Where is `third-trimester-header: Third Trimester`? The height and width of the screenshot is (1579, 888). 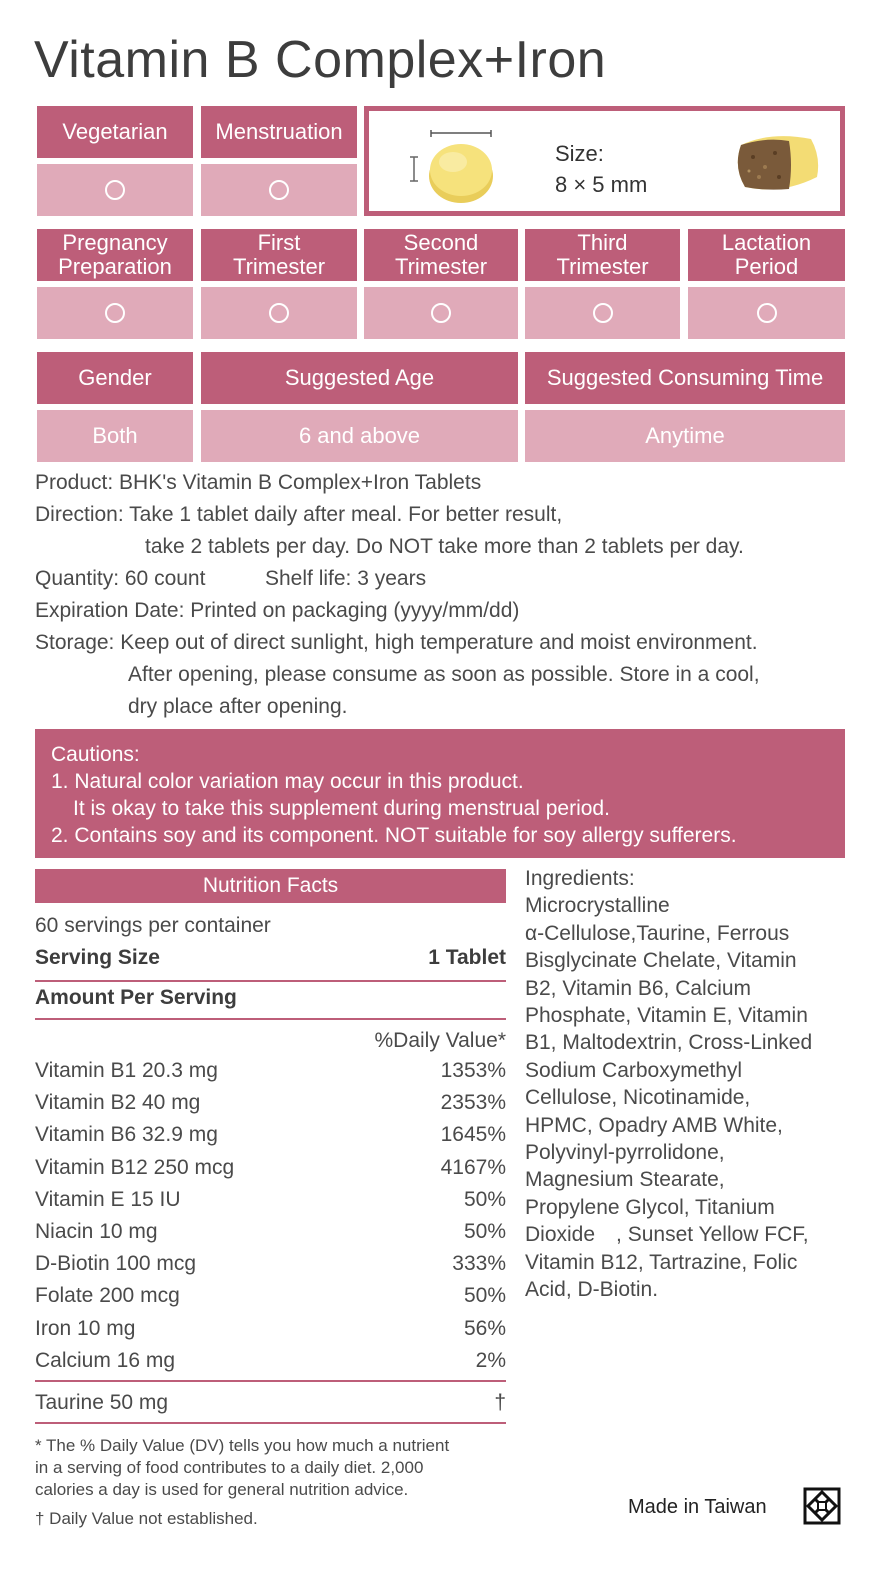
third-trimester-header: Third Trimester is located at coordinates (602, 255).